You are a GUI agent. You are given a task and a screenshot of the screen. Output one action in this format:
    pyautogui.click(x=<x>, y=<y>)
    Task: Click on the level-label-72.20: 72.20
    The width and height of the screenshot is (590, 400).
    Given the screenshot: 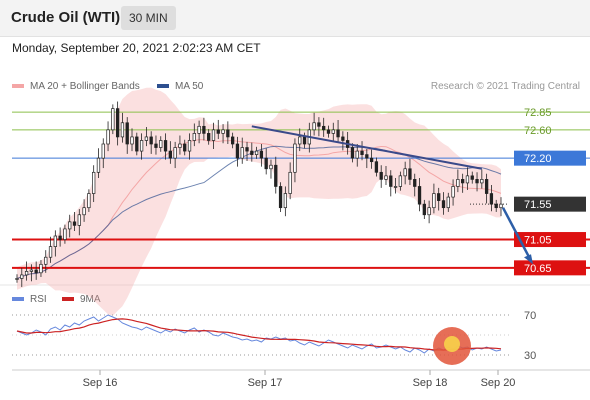 What is the action you would take?
    pyautogui.click(x=538, y=159)
    